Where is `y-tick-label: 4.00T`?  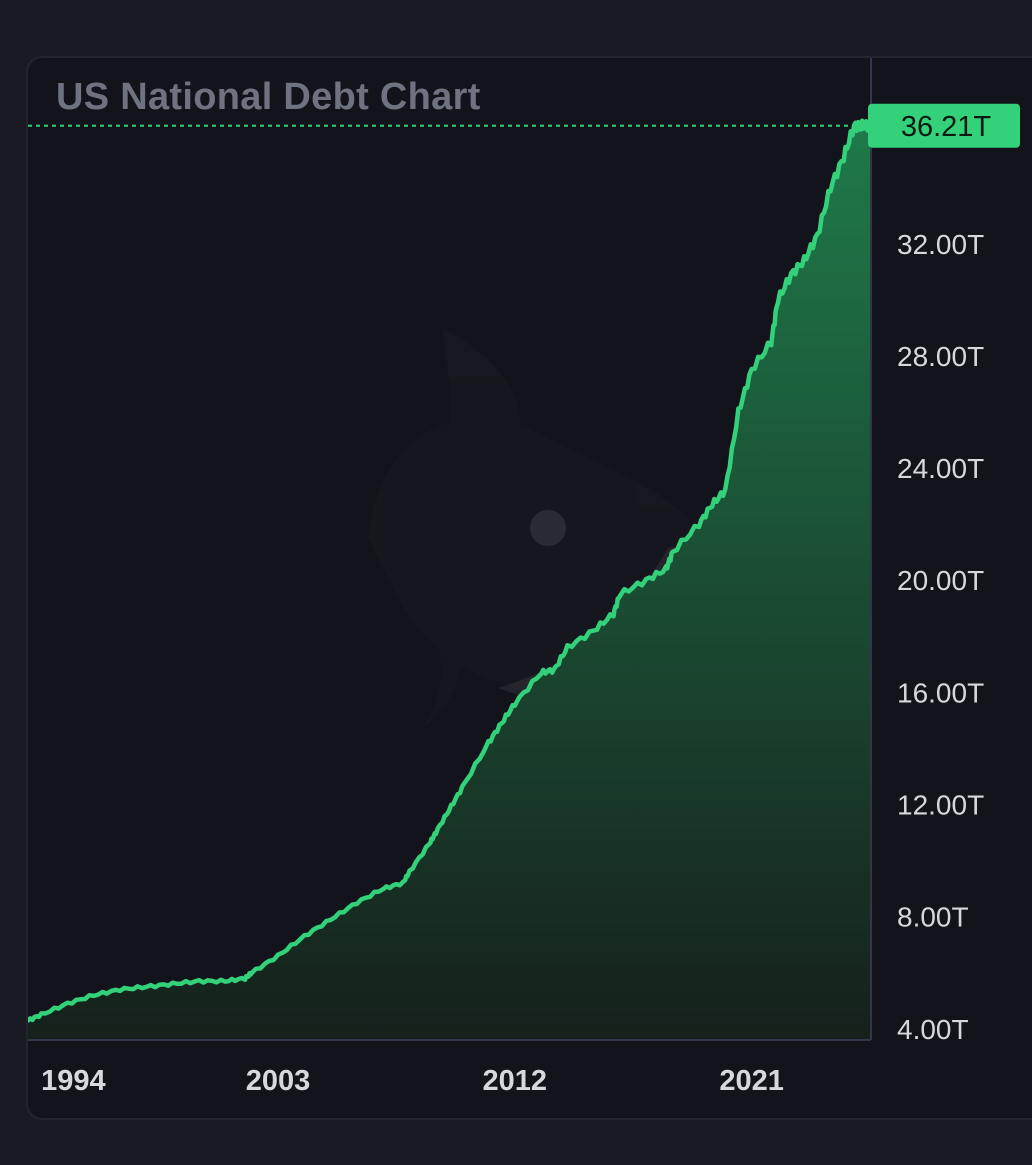
y-tick-label: 4.00T is located at coordinates (933, 1029).